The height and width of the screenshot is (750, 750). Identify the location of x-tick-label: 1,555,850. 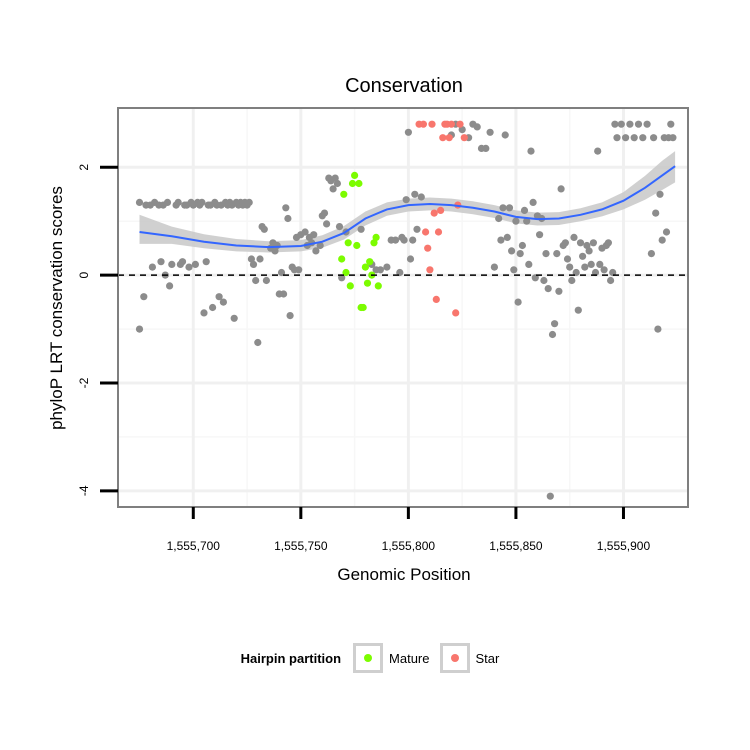
(516, 546).